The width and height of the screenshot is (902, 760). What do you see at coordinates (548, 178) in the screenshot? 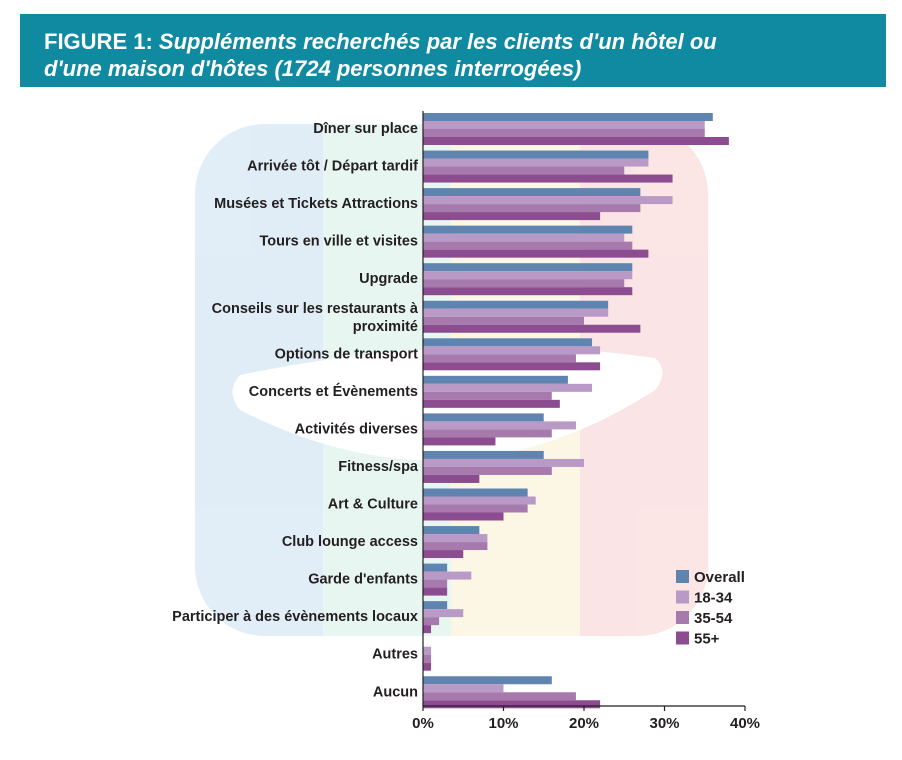
I see `bar-55--1` at bounding box center [548, 178].